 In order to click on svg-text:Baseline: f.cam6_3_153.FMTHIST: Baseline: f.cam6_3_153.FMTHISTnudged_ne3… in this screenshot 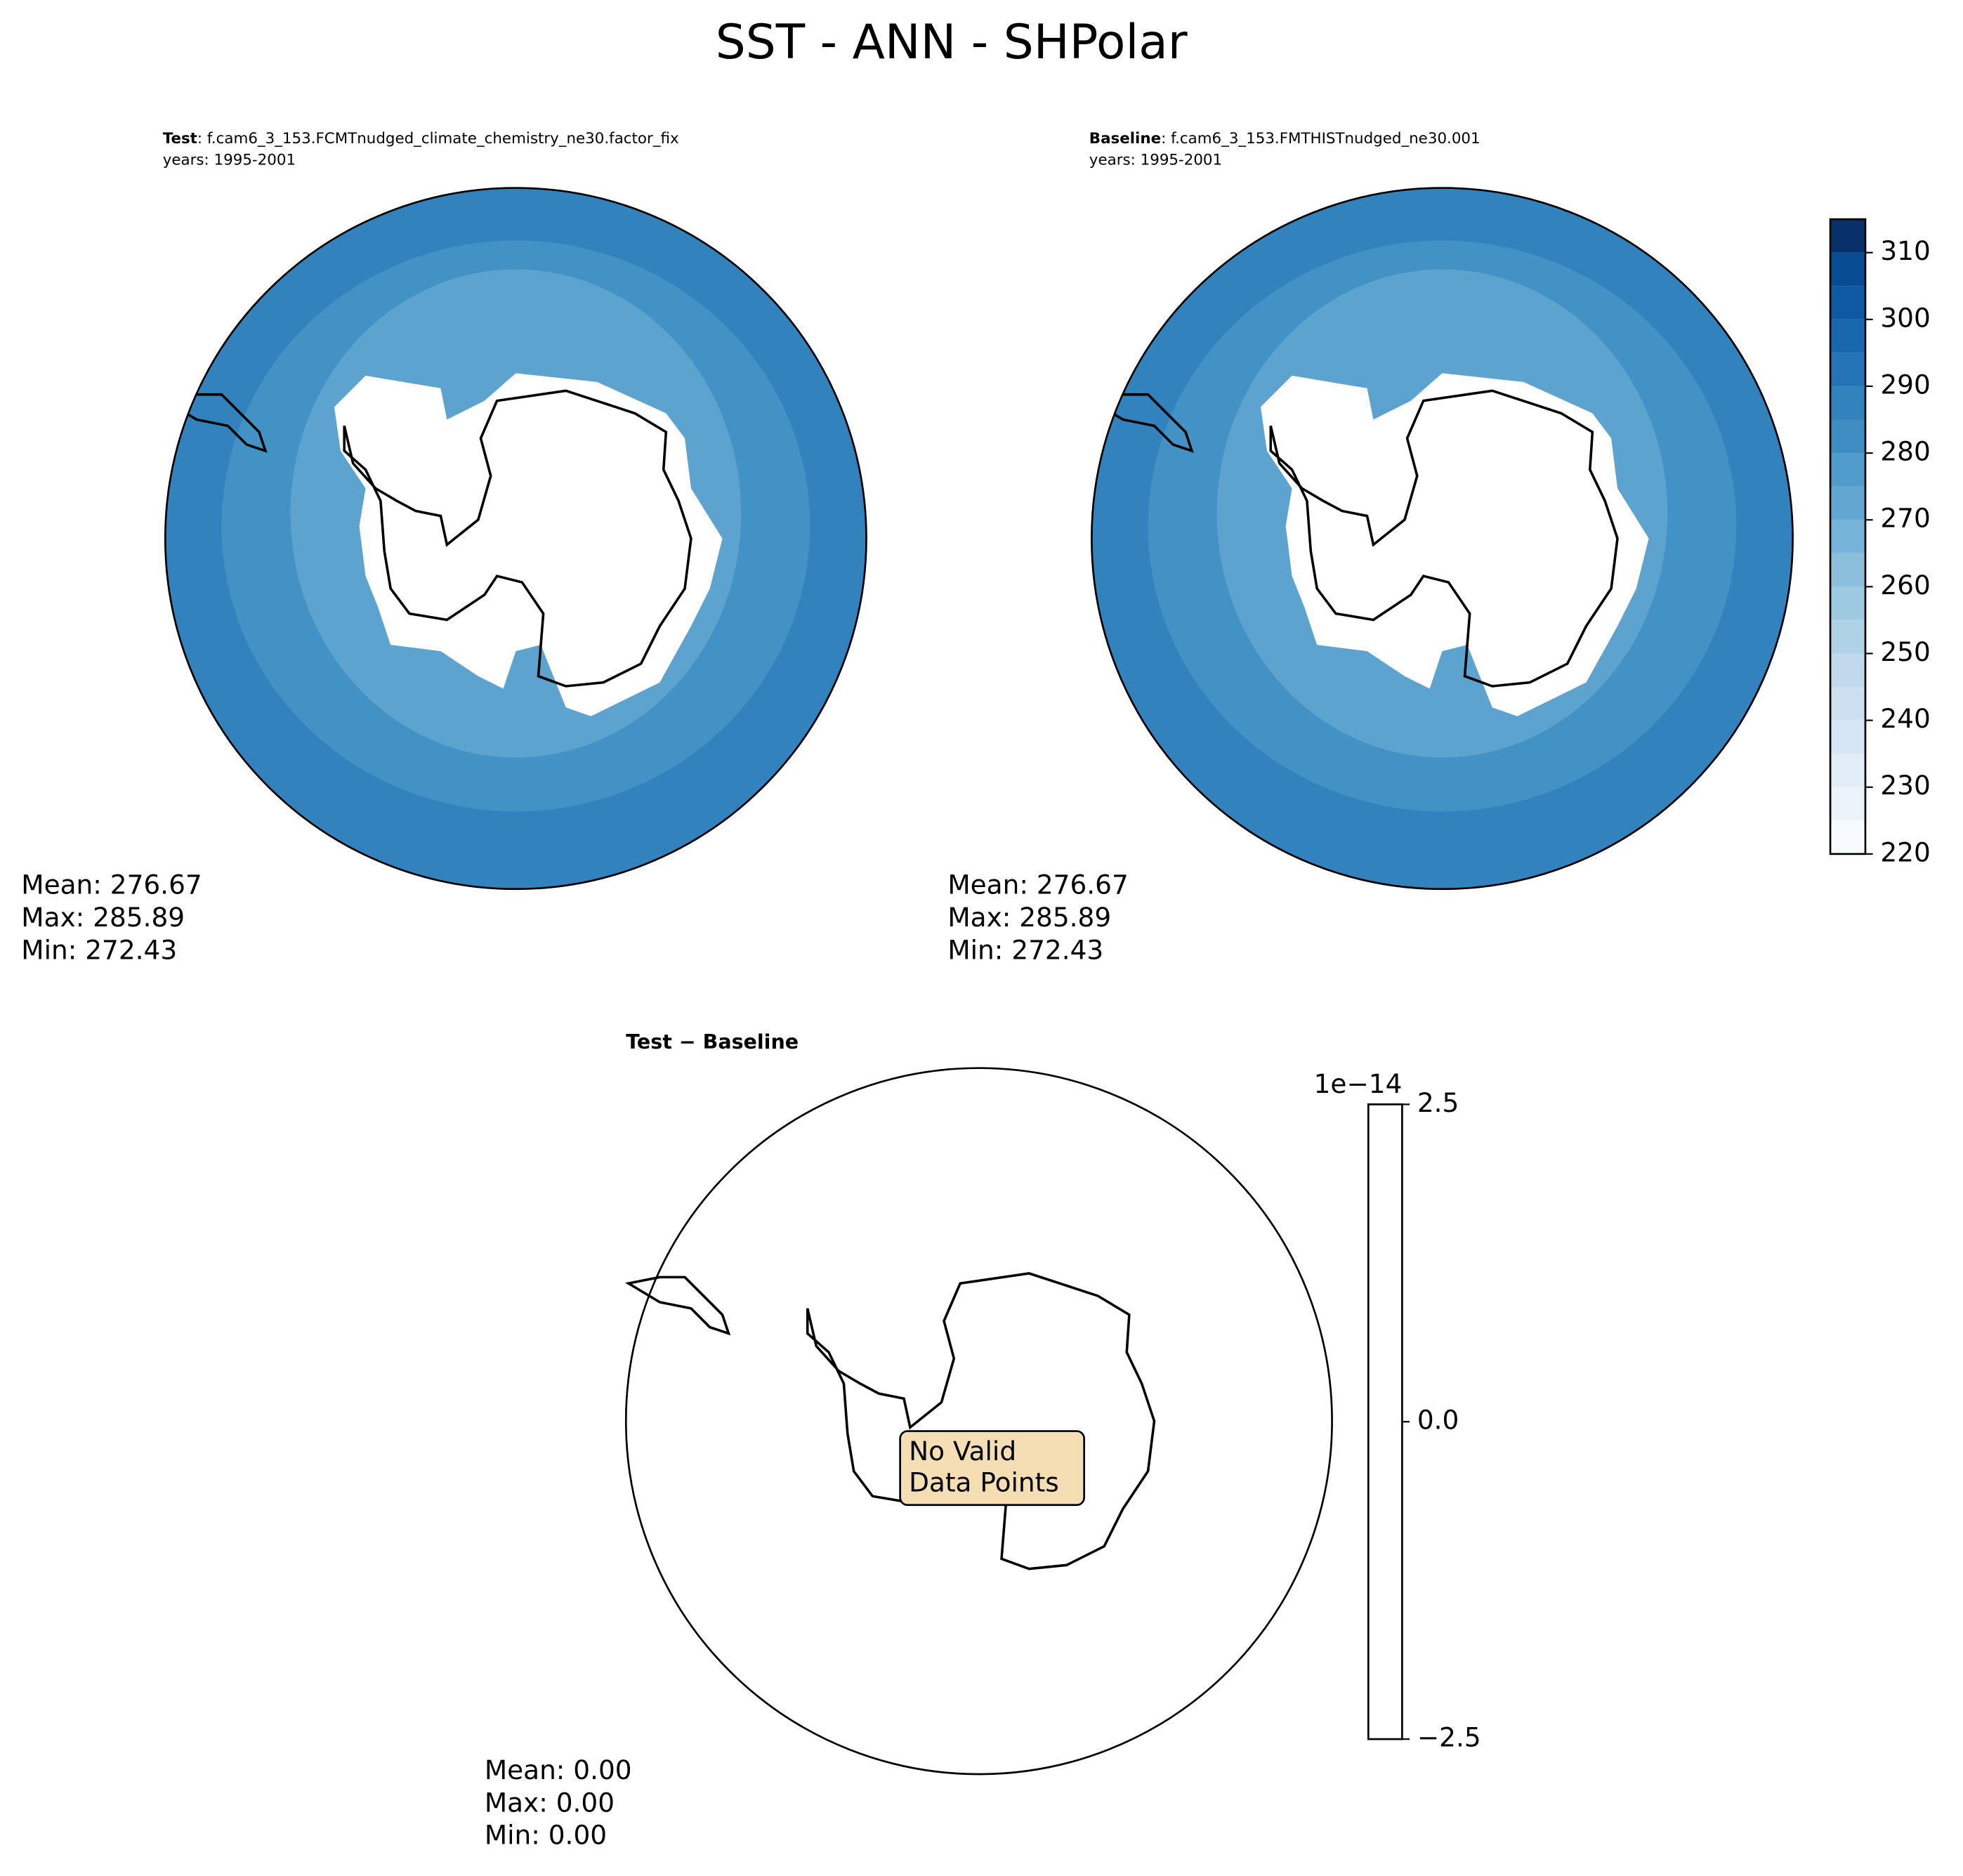, I will do `click(1285, 138)`.